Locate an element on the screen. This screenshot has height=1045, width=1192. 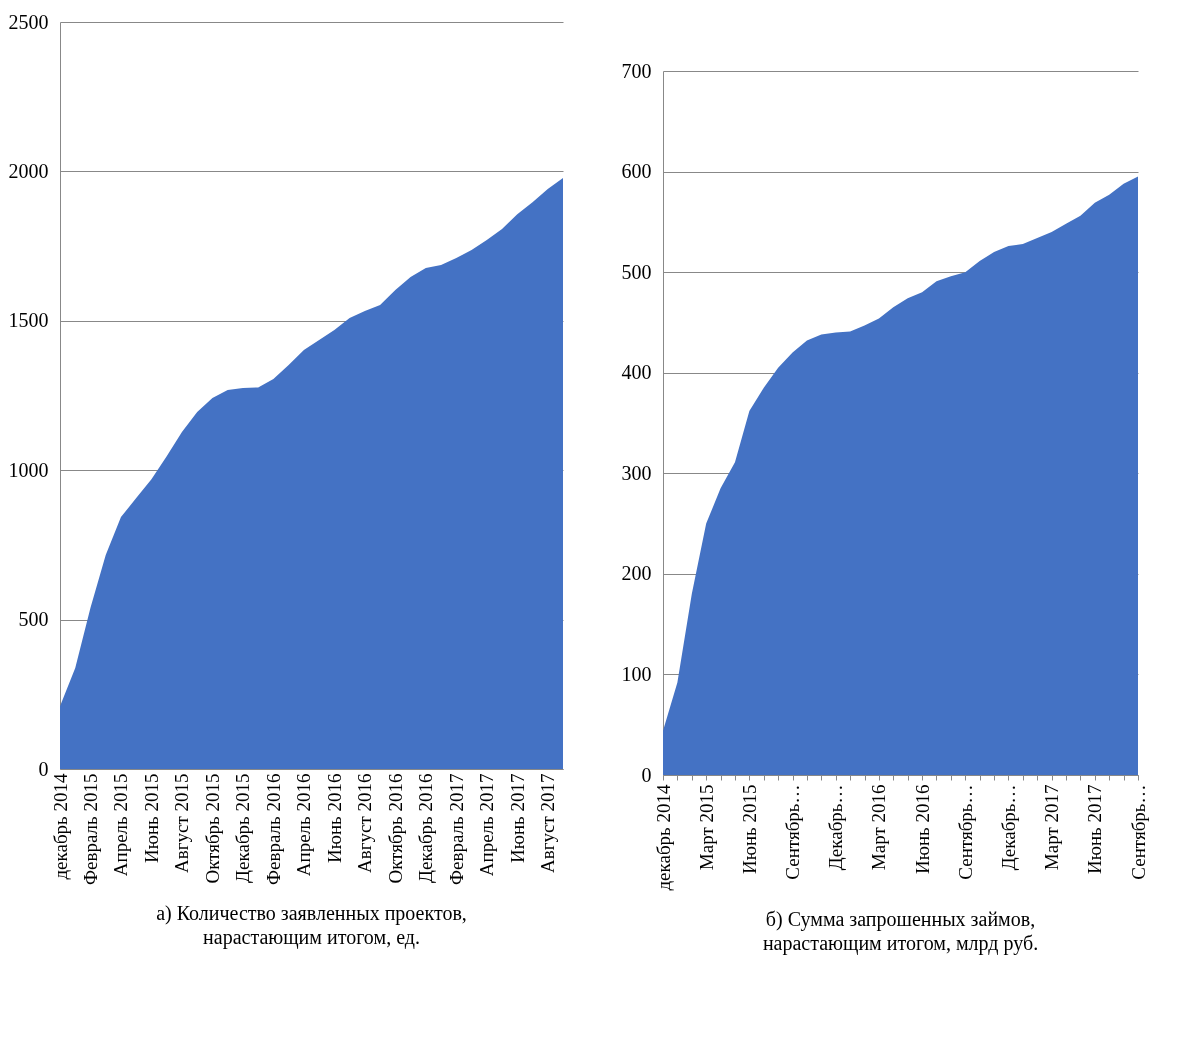
y-tick-label: 1000 is located at coordinates (28, 469).